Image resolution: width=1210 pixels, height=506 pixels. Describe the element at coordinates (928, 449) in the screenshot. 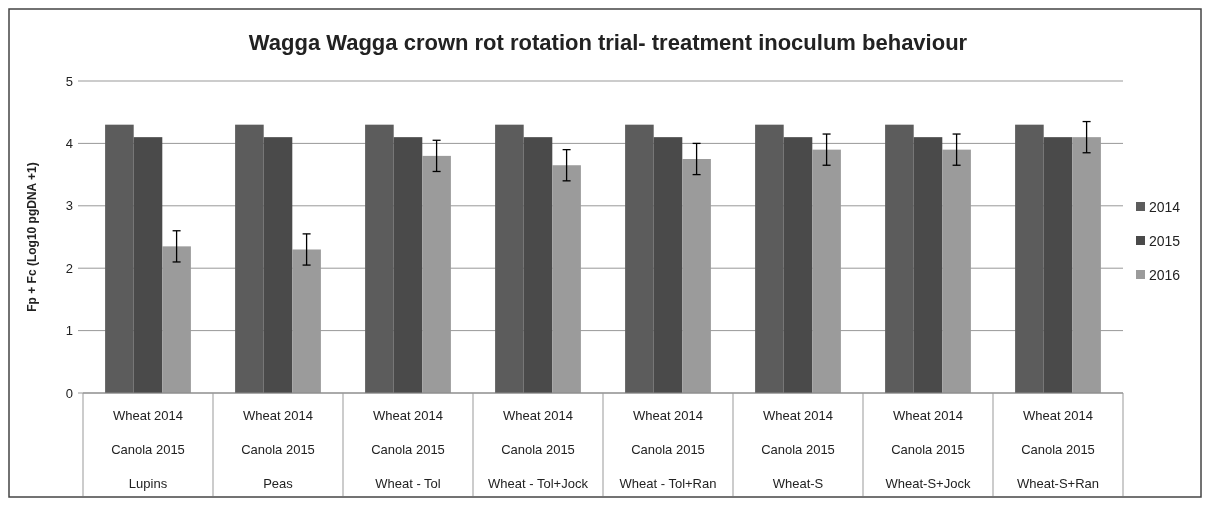

I see `category-label: Wheat 2014 Canola 2015 Wheat-S+Jock` at that location.